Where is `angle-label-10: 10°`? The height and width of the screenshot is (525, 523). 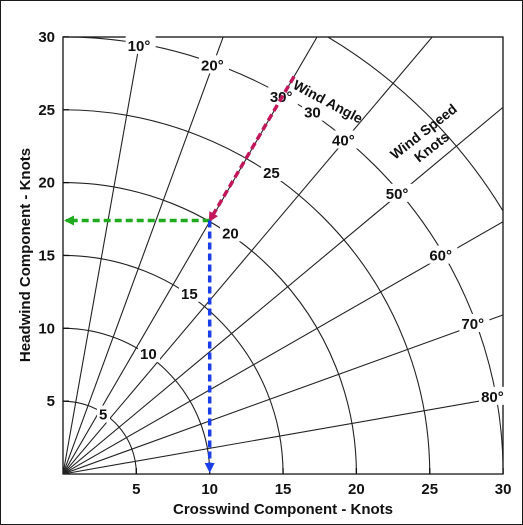 angle-label-10: 10° is located at coordinates (139, 46).